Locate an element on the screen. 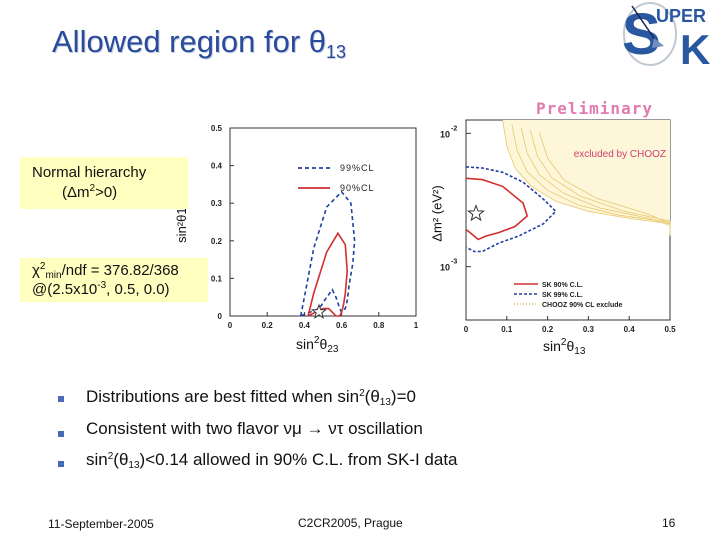  left-x-axis-label: sin2θ23 is located at coordinates (317, 345).